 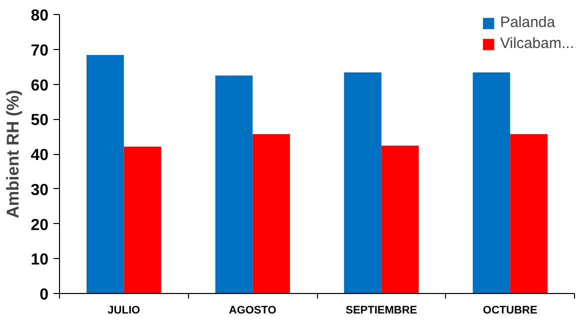 What do you see at coordinates (13, 154) in the screenshot?
I see `y-axis-title: Ambient RH (%)` at bounding box center [13, 154].